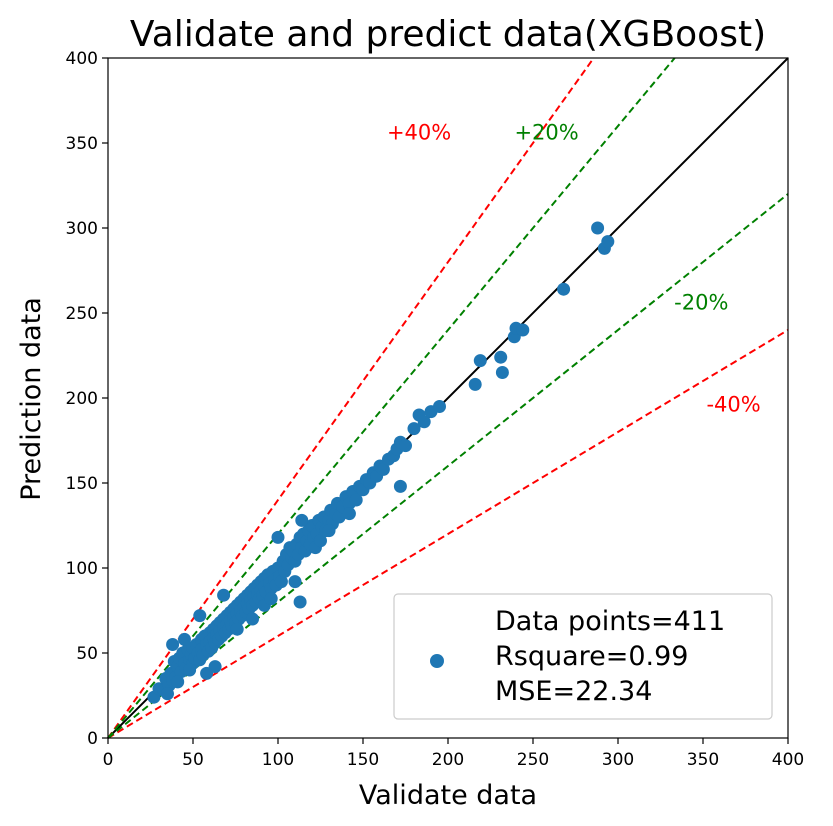 The image size is (833, 826). What do you see at coordinates (108, 760) in the screenshot?
I see `x-tick-label: 0` at bounding box center [108, 760].